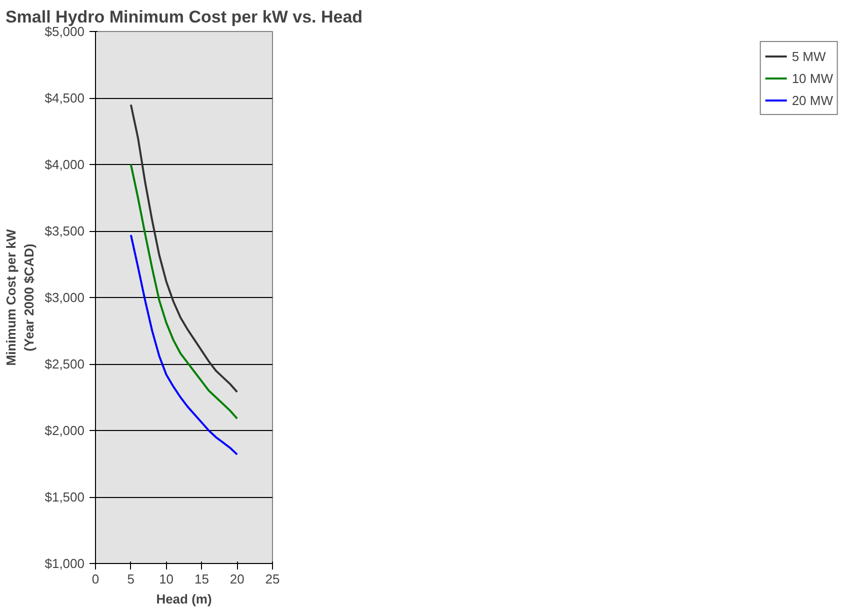 Image resolution: width=852 pixels, height=613 pixels. Describe the element at coordinates (809, 56) in the screenshot. I see `legend-label: 5 MW` at that location.